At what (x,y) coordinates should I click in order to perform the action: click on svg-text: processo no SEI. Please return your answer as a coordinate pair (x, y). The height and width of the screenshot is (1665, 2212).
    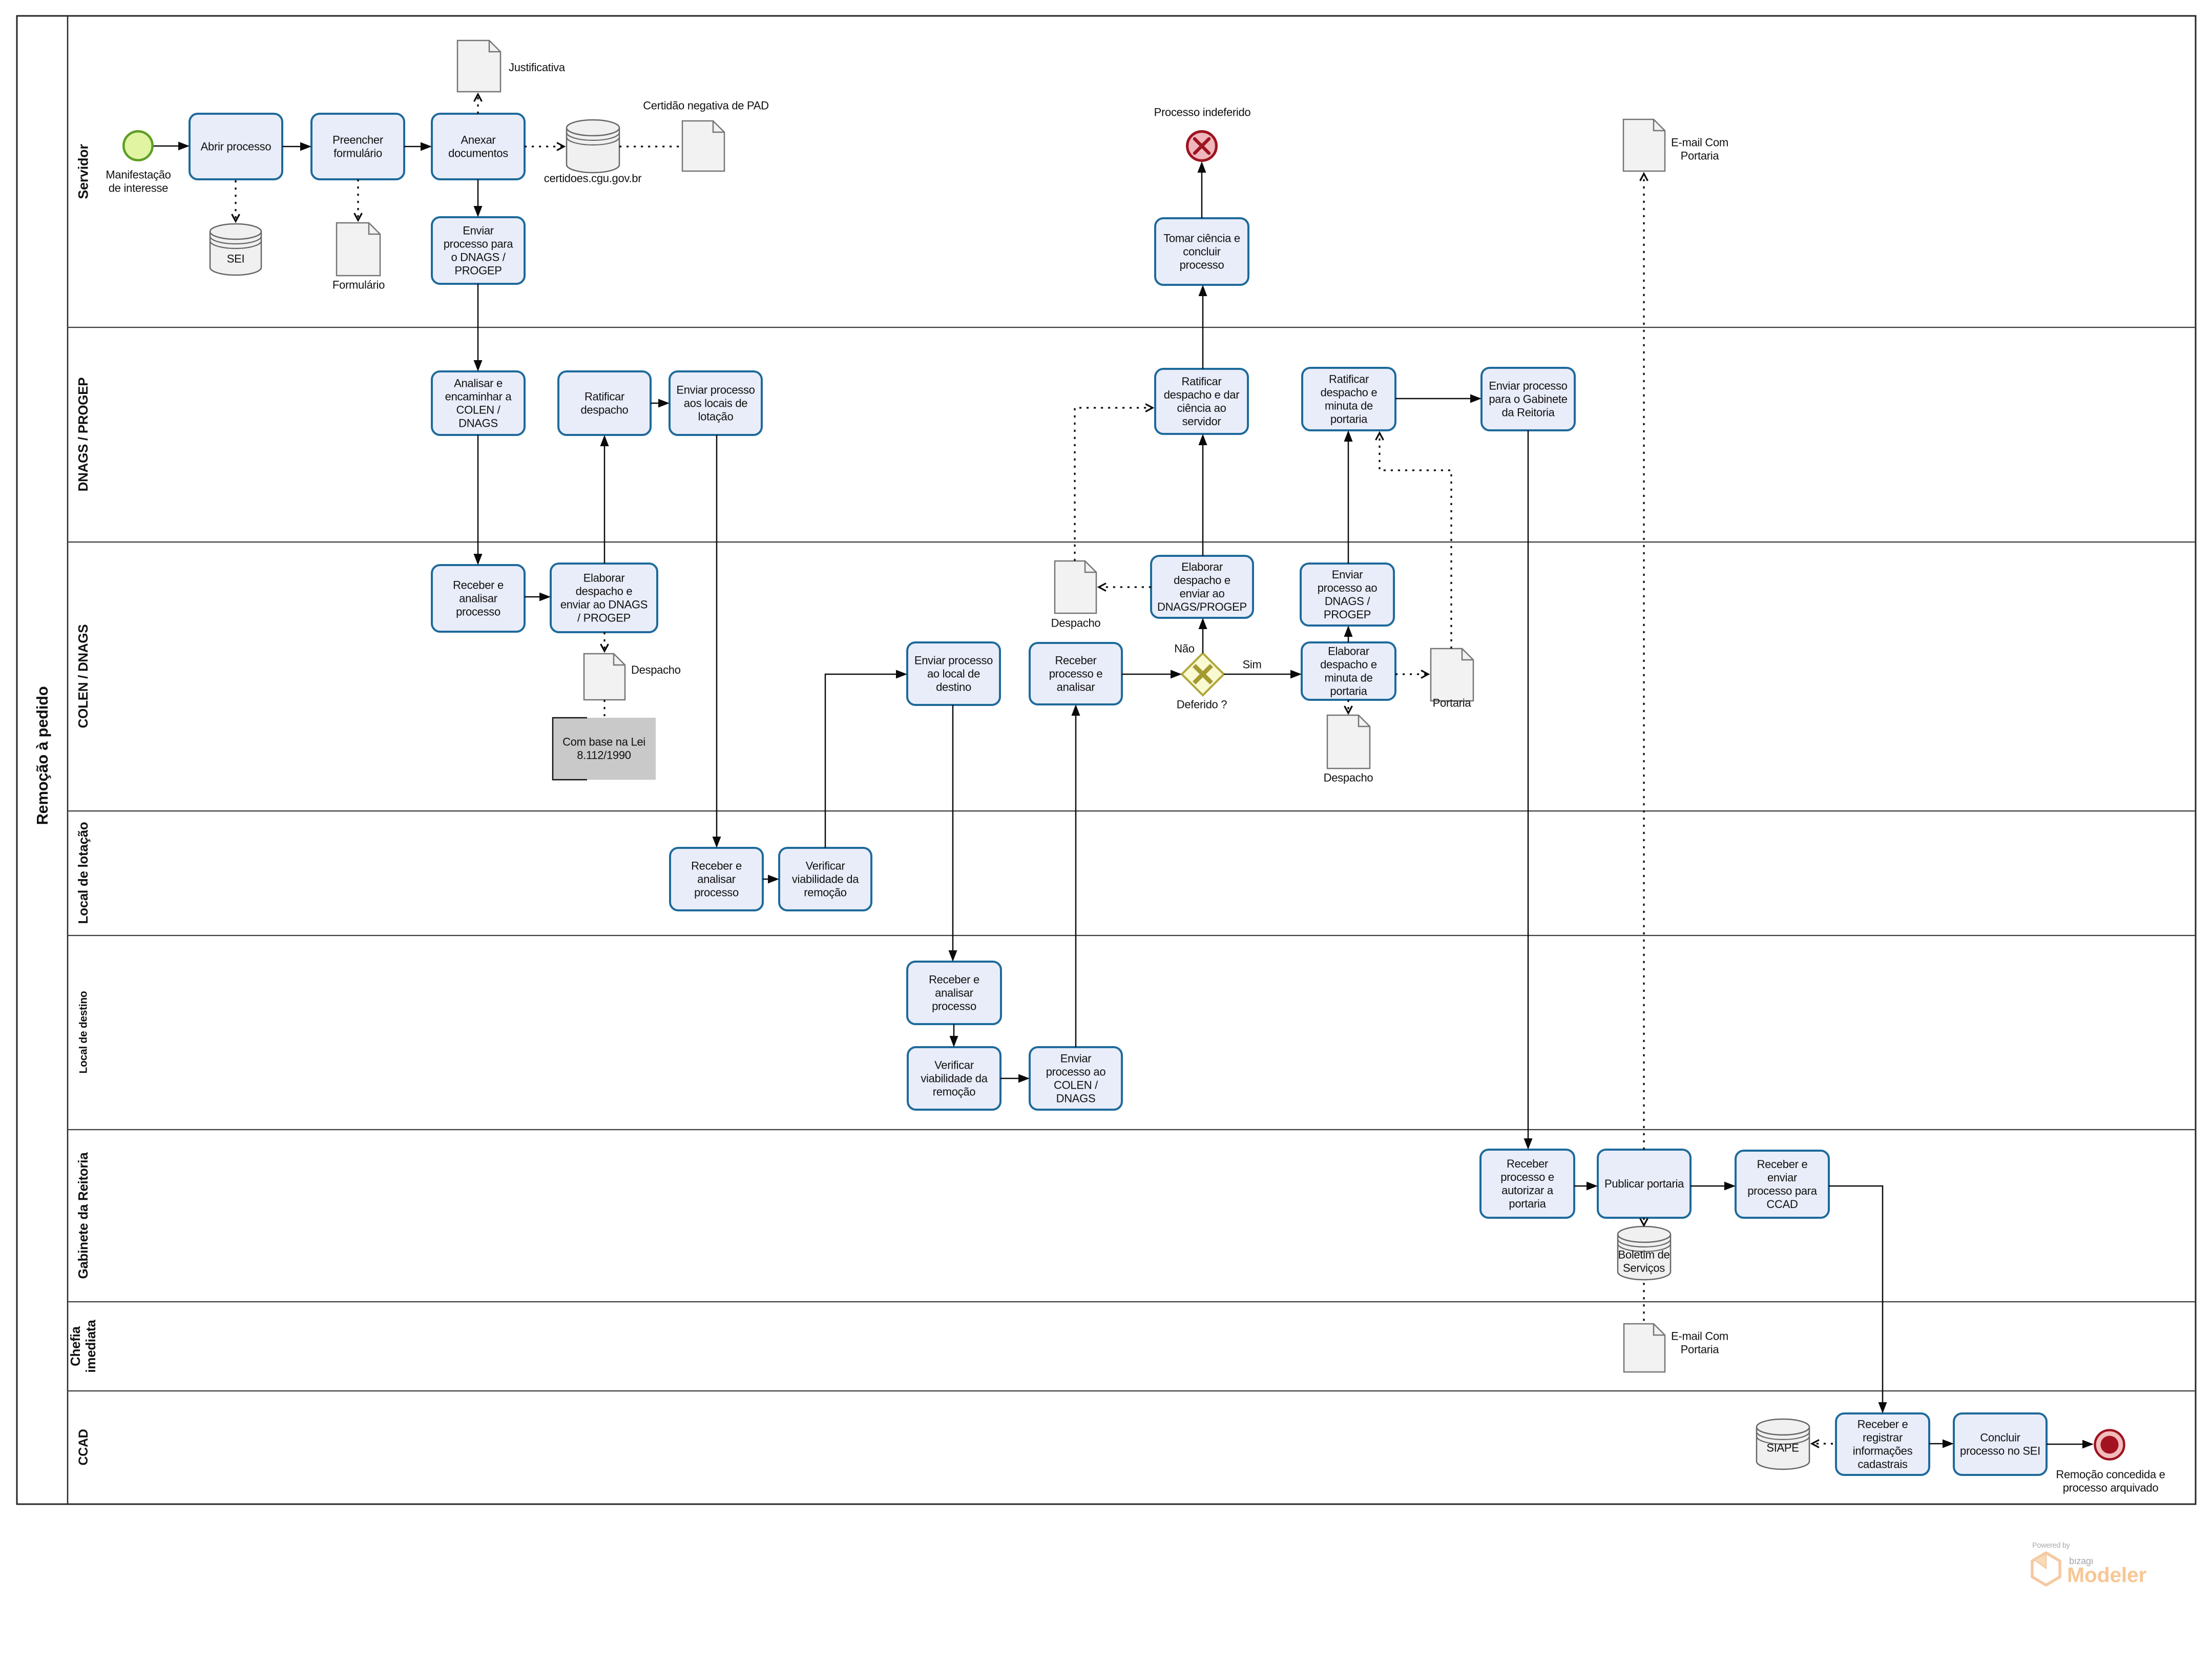
    Looking at the image, I should click on (2000, 1451).